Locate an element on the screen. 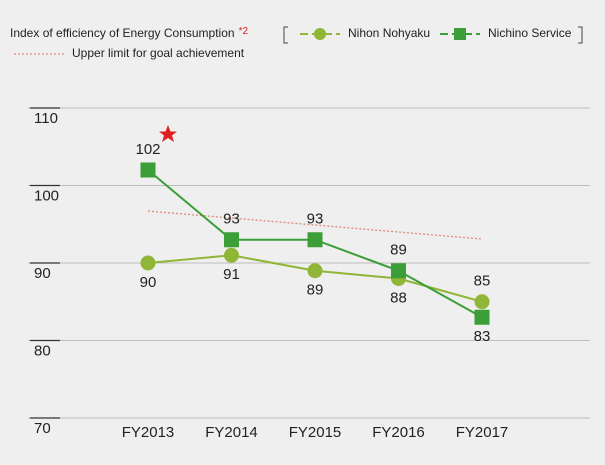  y-tick-label: 80 is located at coordinates (42, 350).